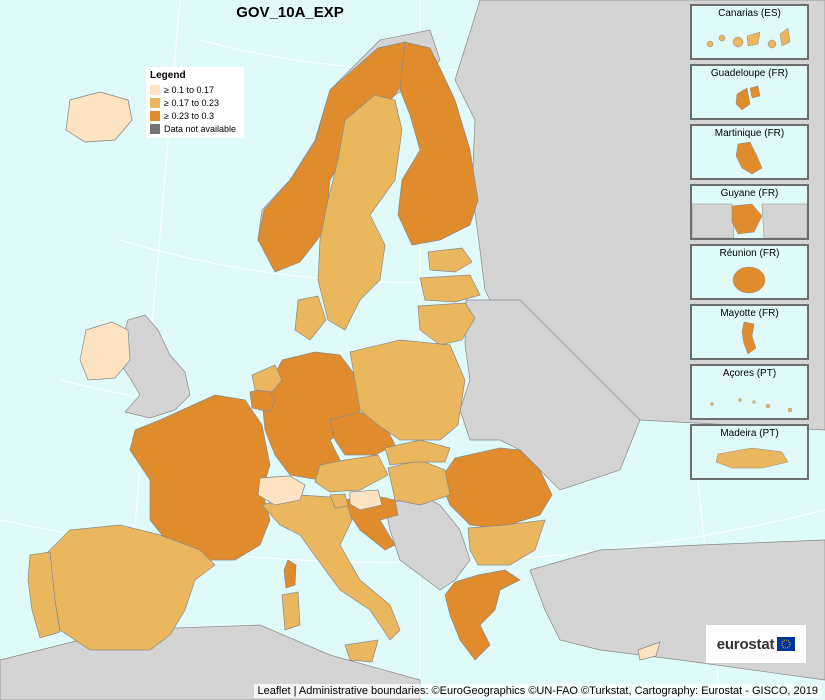  Describe the element at coordinates (749, 373) in the screenshot. I see `inset-title: Açores (PT)` at that location.